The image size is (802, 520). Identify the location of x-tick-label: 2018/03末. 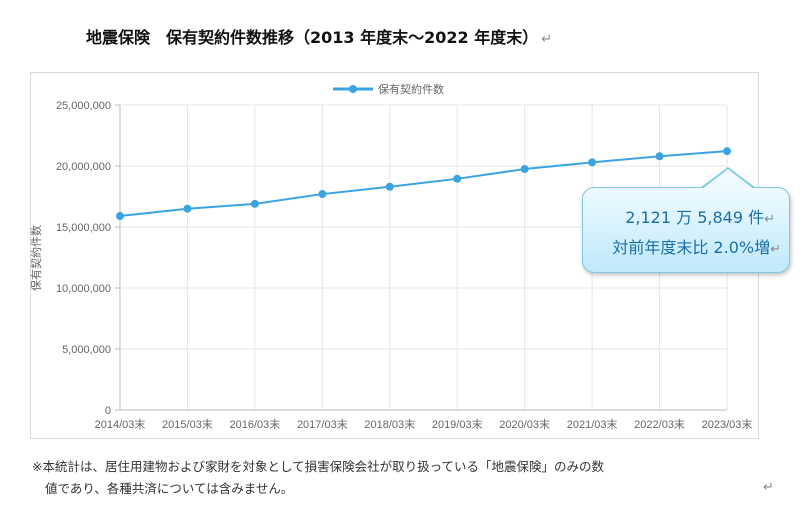
(389, 424).